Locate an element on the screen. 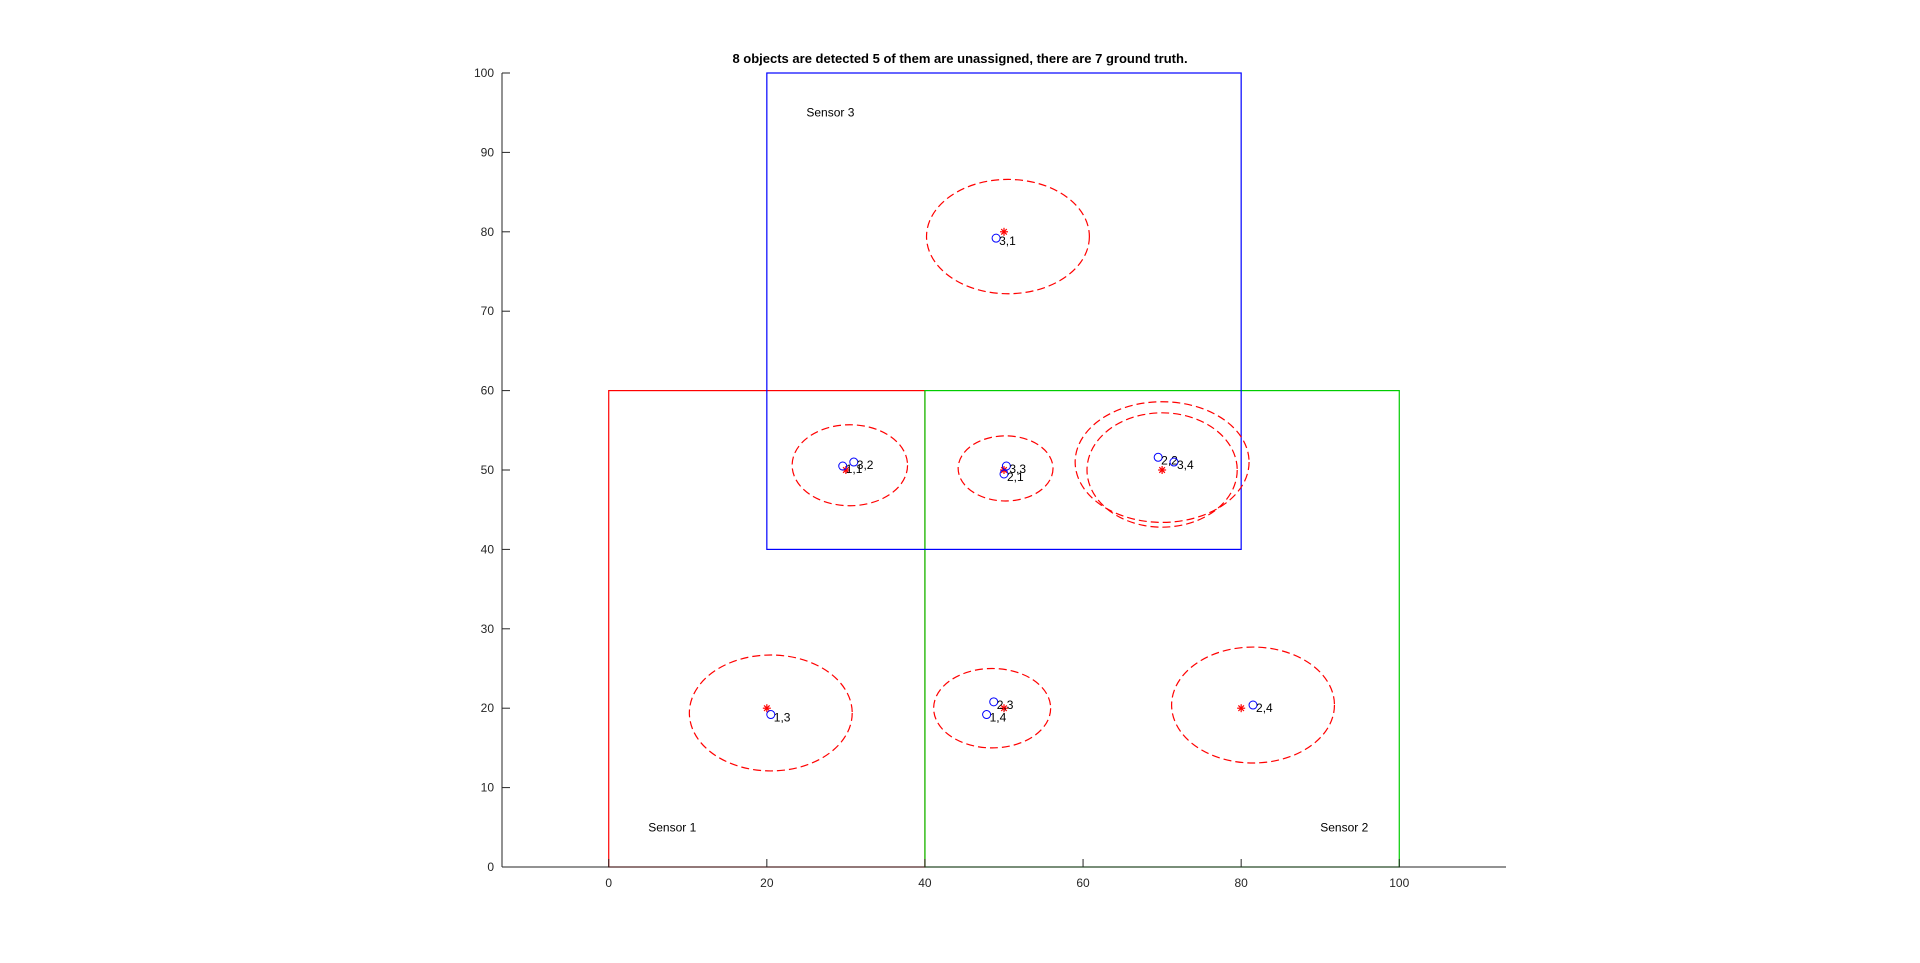 This screenshot has width=1920, height=963. detection-label: 1,1 is located at coordinates (854, 469).